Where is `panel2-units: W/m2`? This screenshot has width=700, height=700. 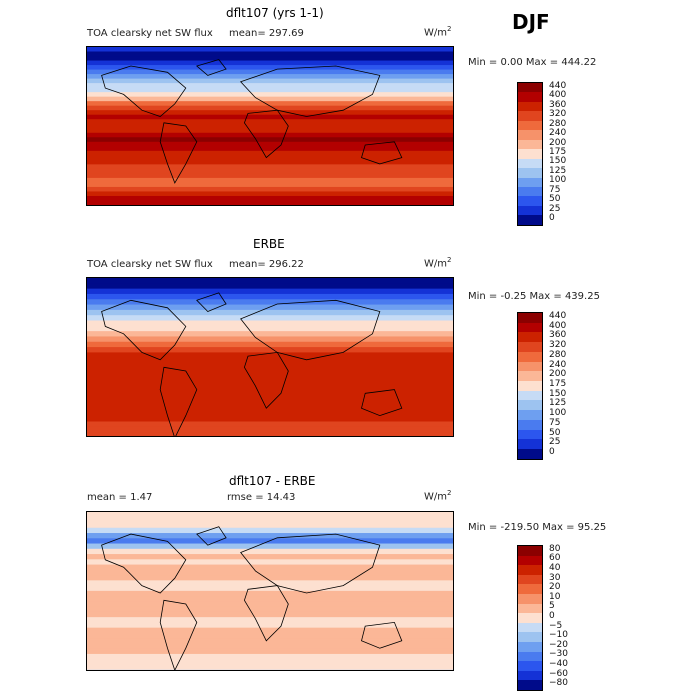
panel2-units: W/m2 is located at coordinates (438, 263).